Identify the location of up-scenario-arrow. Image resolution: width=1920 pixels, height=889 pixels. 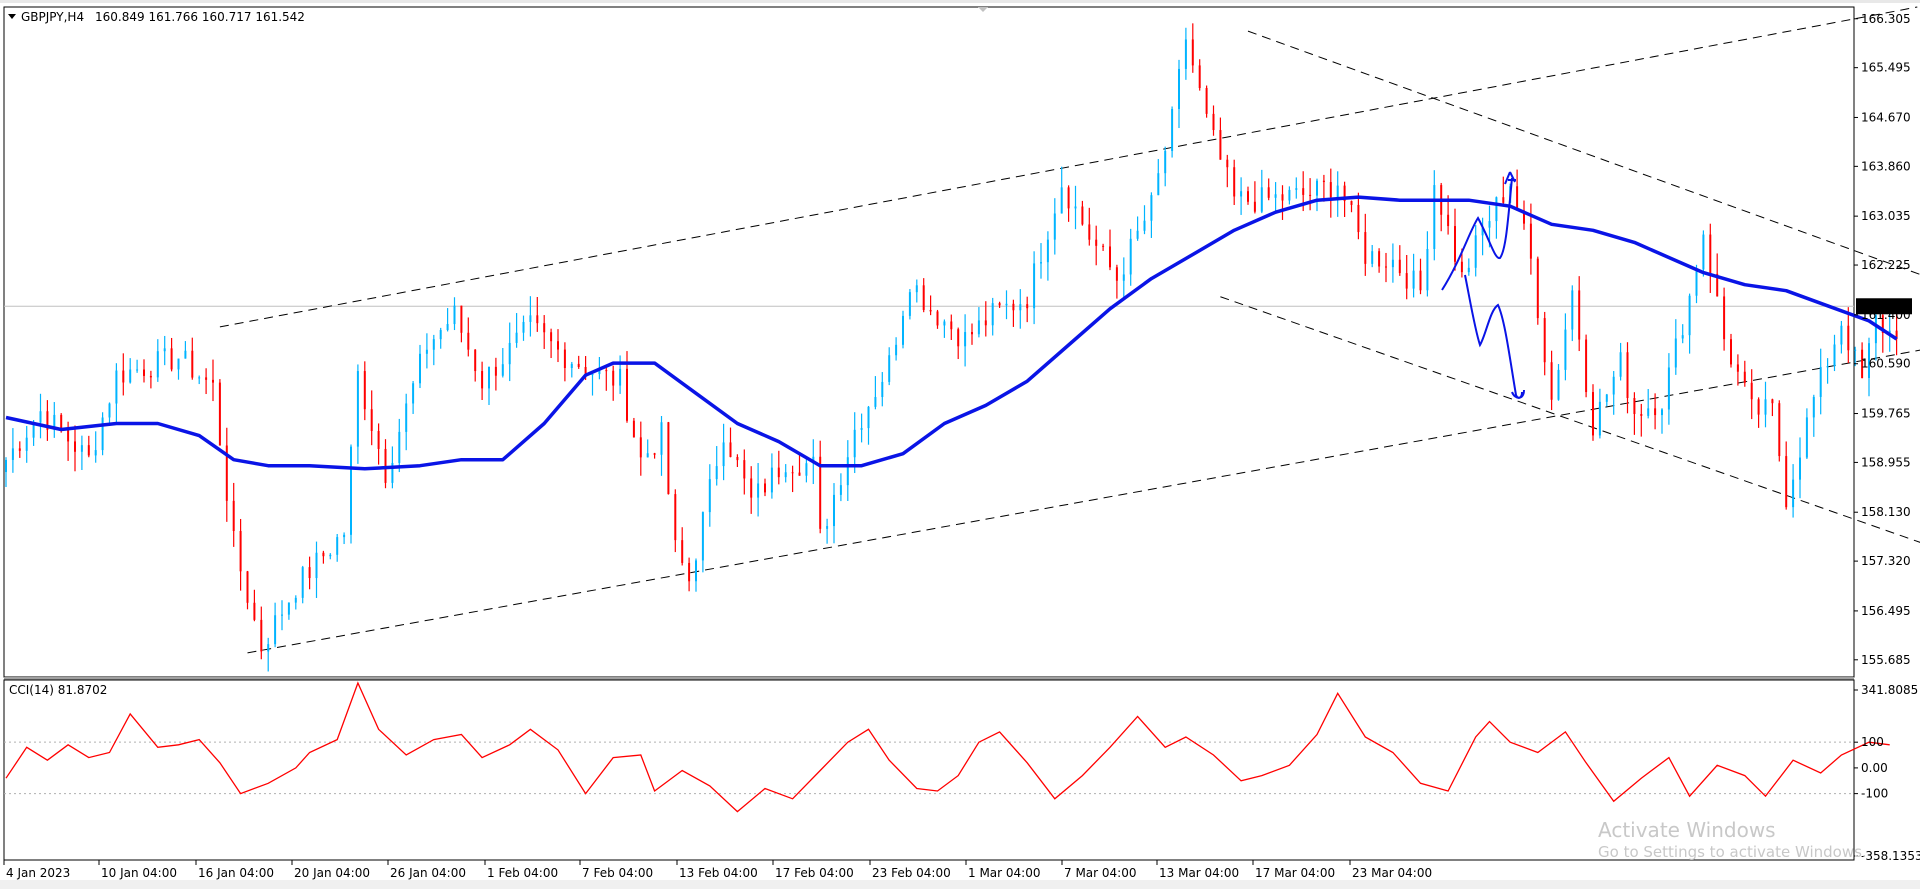
(1477, 234).